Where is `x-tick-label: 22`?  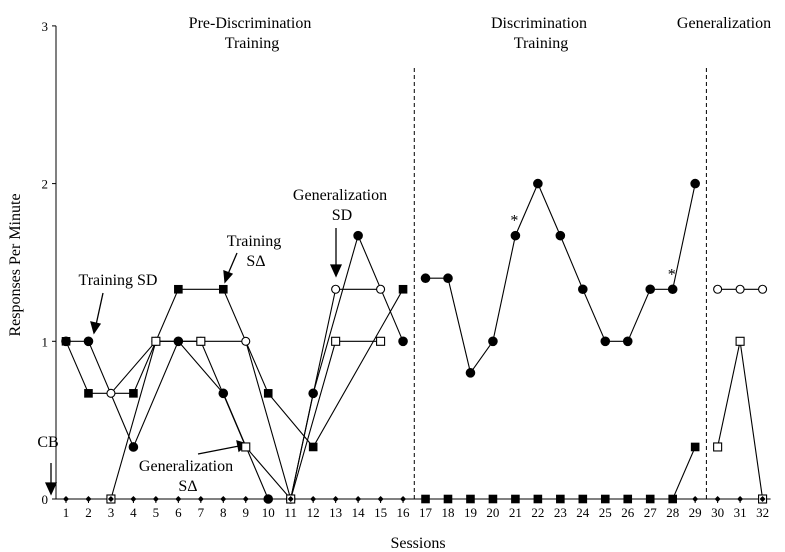
x-tick-label: 22 is located at coordinates (537, 512).